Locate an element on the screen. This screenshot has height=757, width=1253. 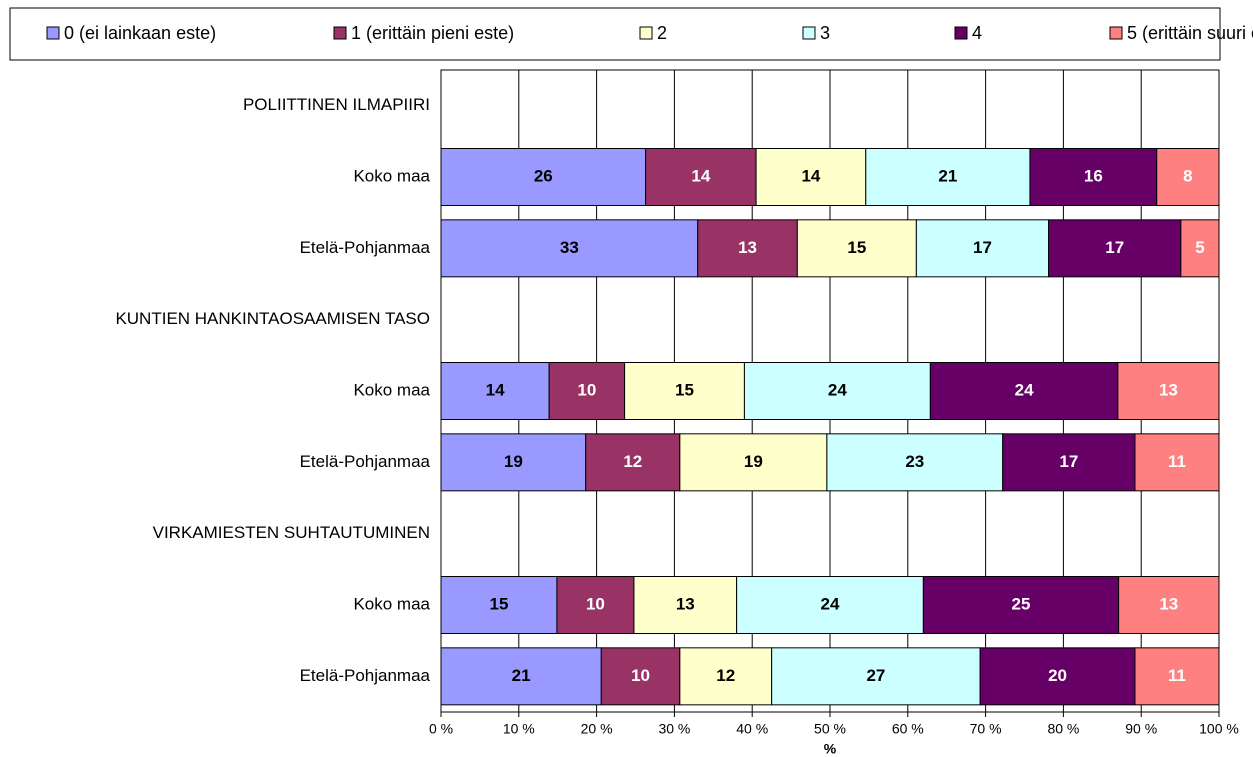
value-label: 23 is located at coordinates (914, 461).